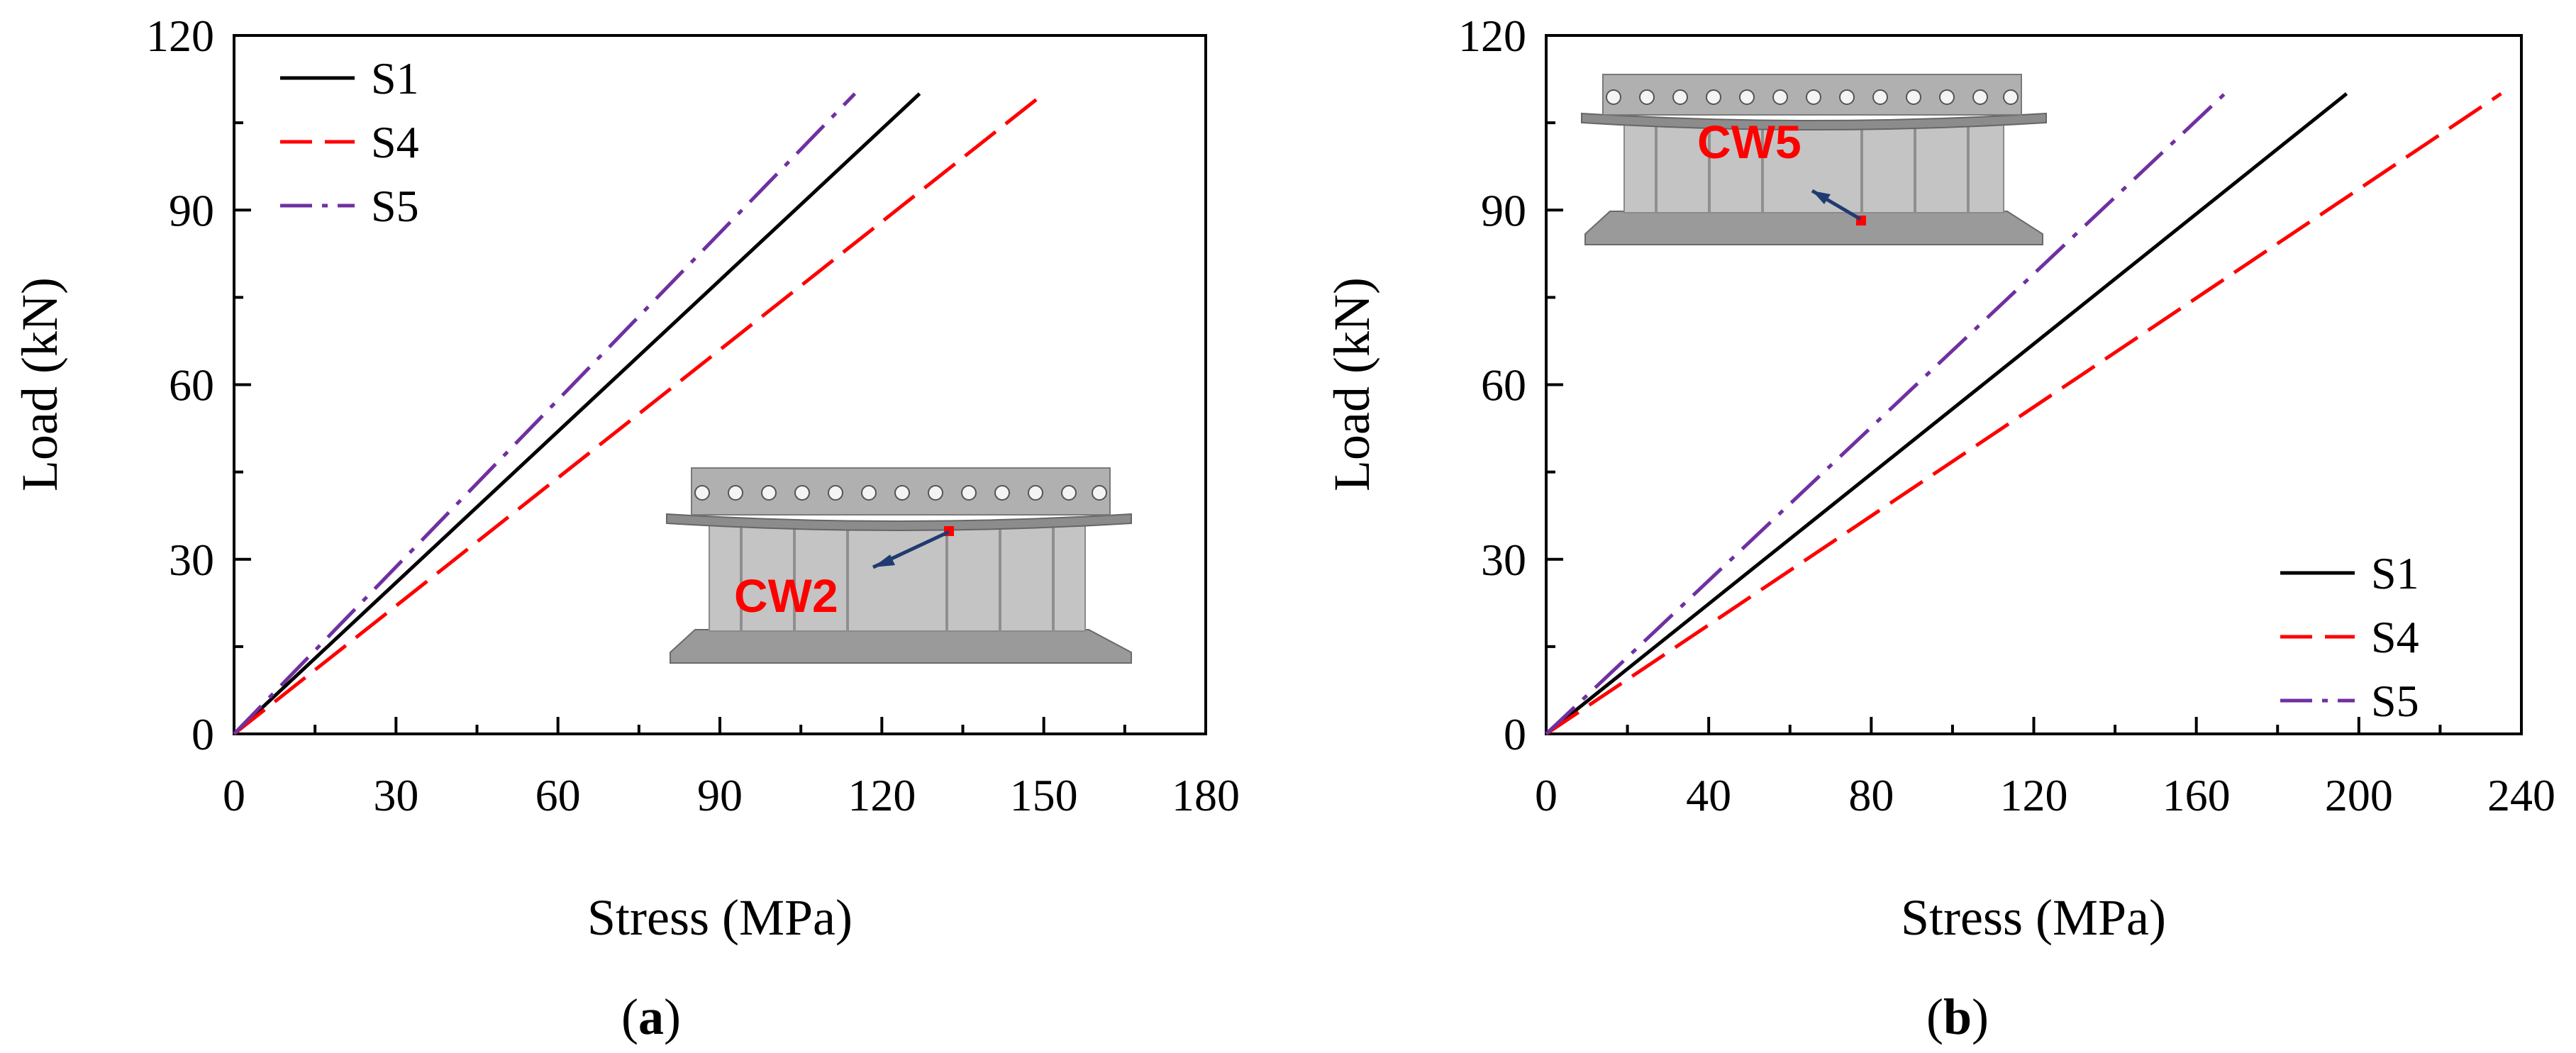 The image size is (2576, 1053). I want to click on y-tick-label-a: 60, so click(192, 386).